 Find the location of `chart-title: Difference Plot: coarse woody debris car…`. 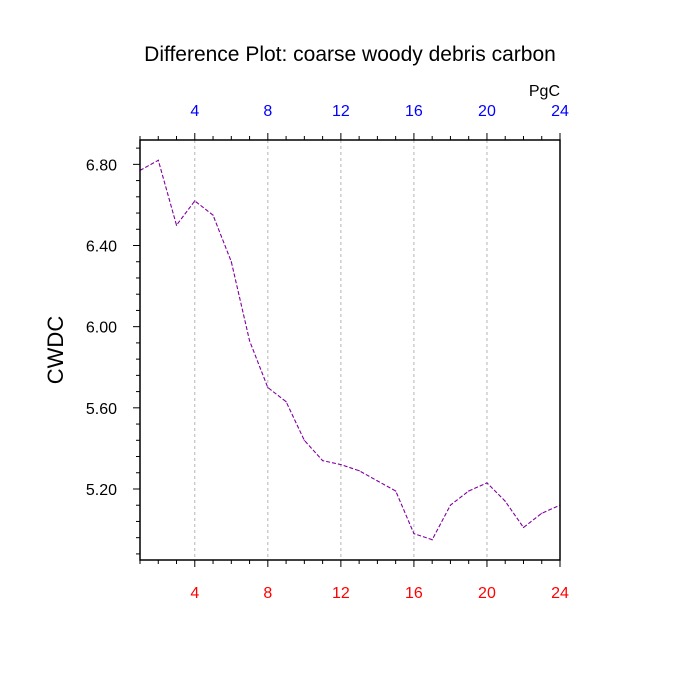

chart-title: Difference Plot: coarse woody debris car… is located at coordinates (350, 54).